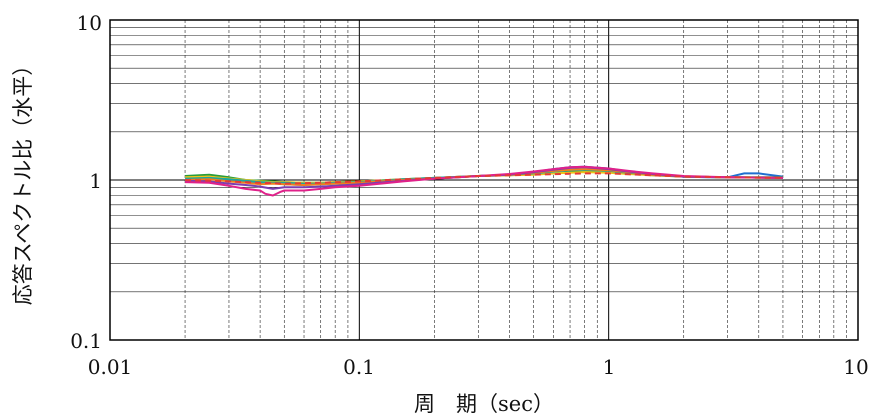 This screenshot has height=420, width=874. I want to click on x-tick-label-0.1: 0.1, so click(359, 367).